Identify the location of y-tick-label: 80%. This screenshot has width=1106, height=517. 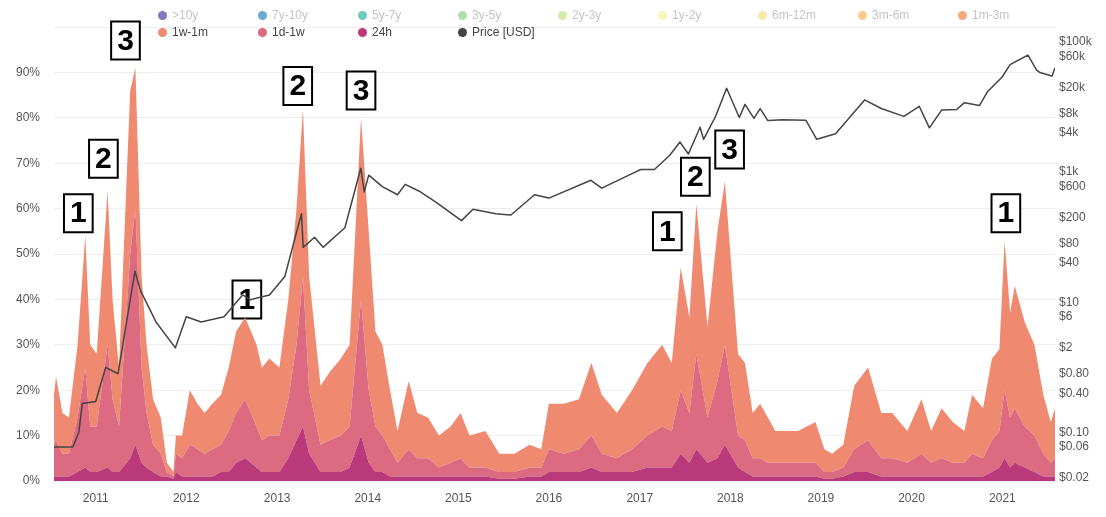
(28, 117).